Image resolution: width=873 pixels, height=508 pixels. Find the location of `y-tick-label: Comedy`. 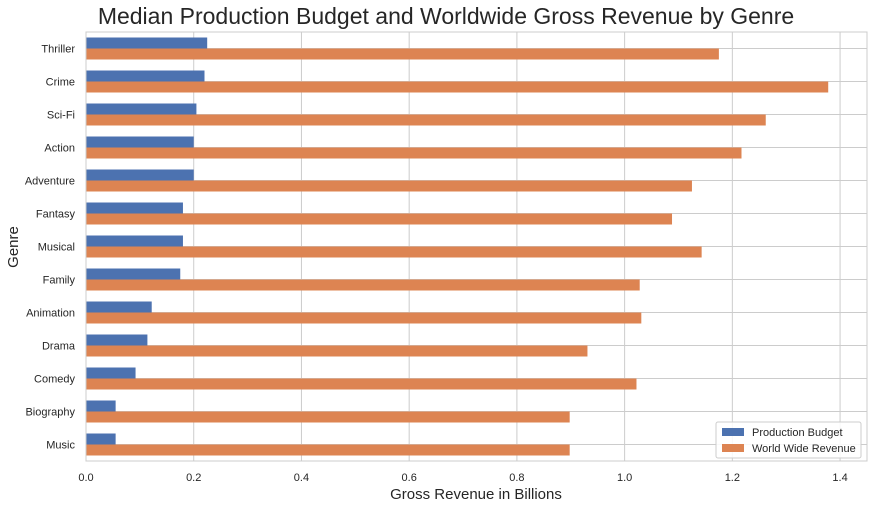

y-tick-label: Comedy is located at coordinates (54, 380).